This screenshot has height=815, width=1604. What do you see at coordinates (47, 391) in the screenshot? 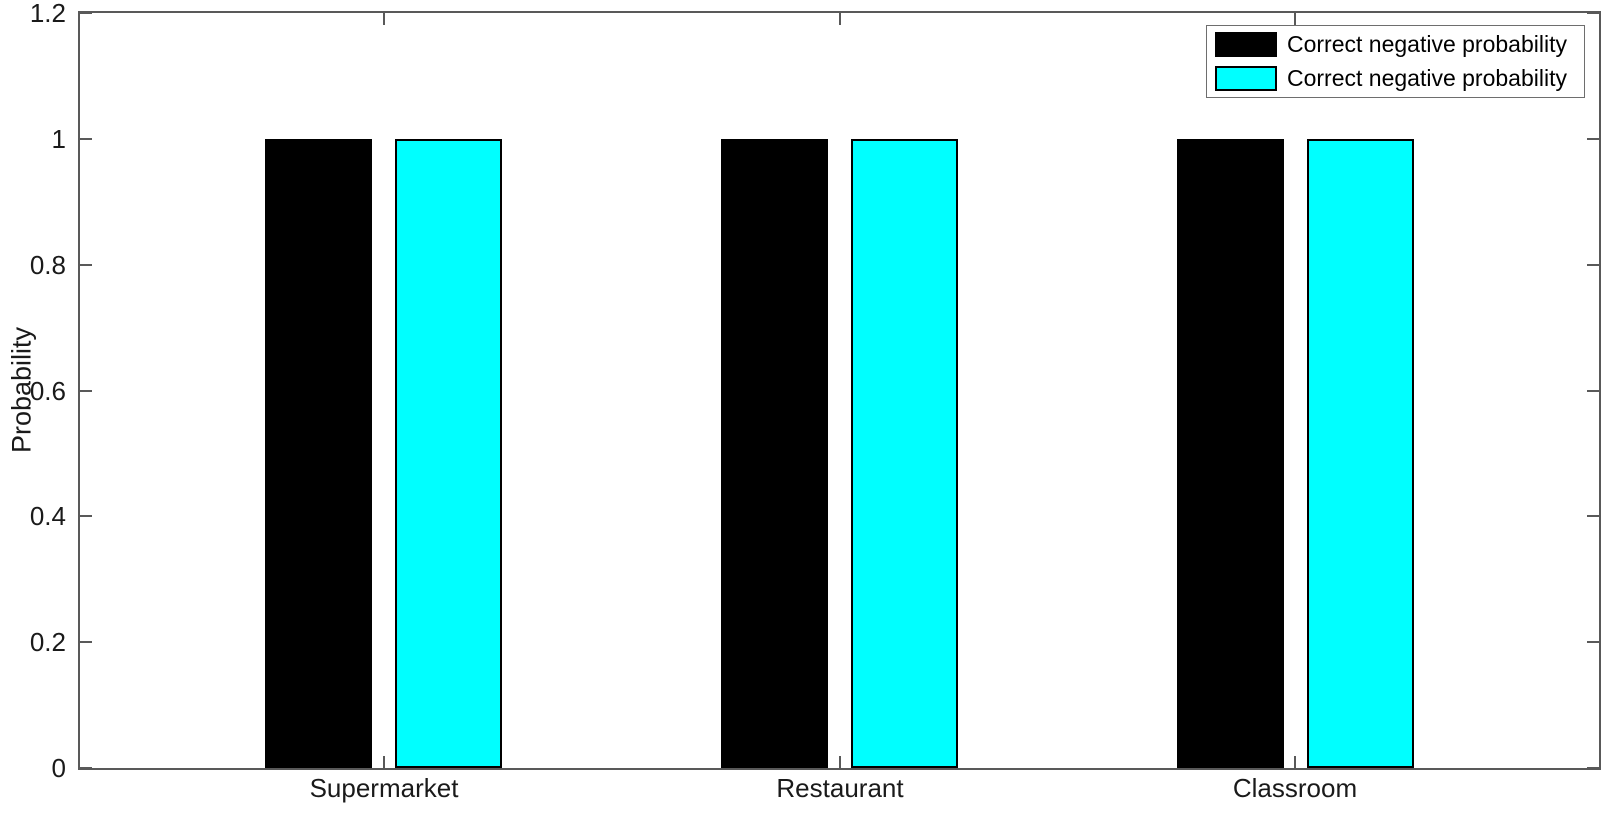
I see `y-tick-label: 0.6` at bounding box center [47, 391].